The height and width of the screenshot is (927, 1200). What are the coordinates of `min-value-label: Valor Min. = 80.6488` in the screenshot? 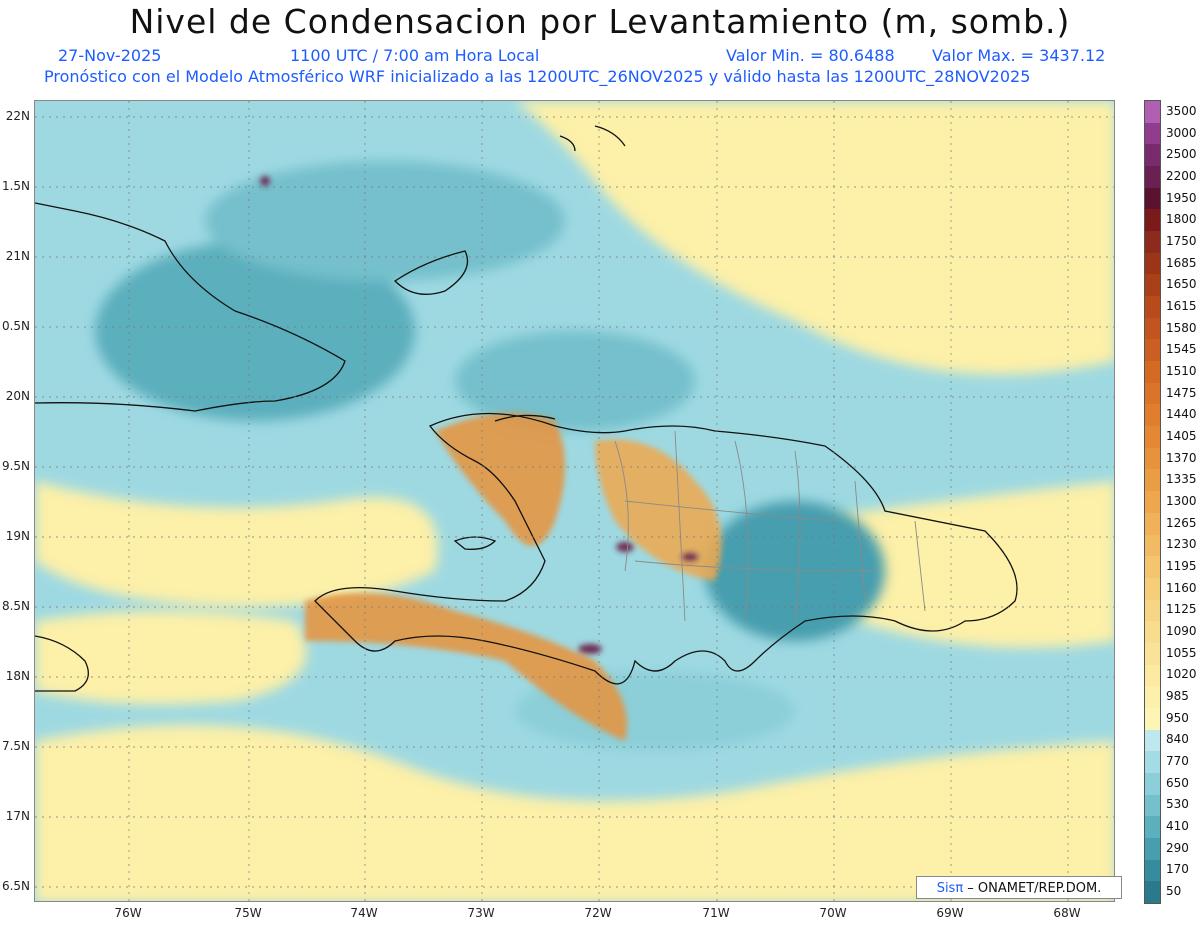 It's located at (810, 55).